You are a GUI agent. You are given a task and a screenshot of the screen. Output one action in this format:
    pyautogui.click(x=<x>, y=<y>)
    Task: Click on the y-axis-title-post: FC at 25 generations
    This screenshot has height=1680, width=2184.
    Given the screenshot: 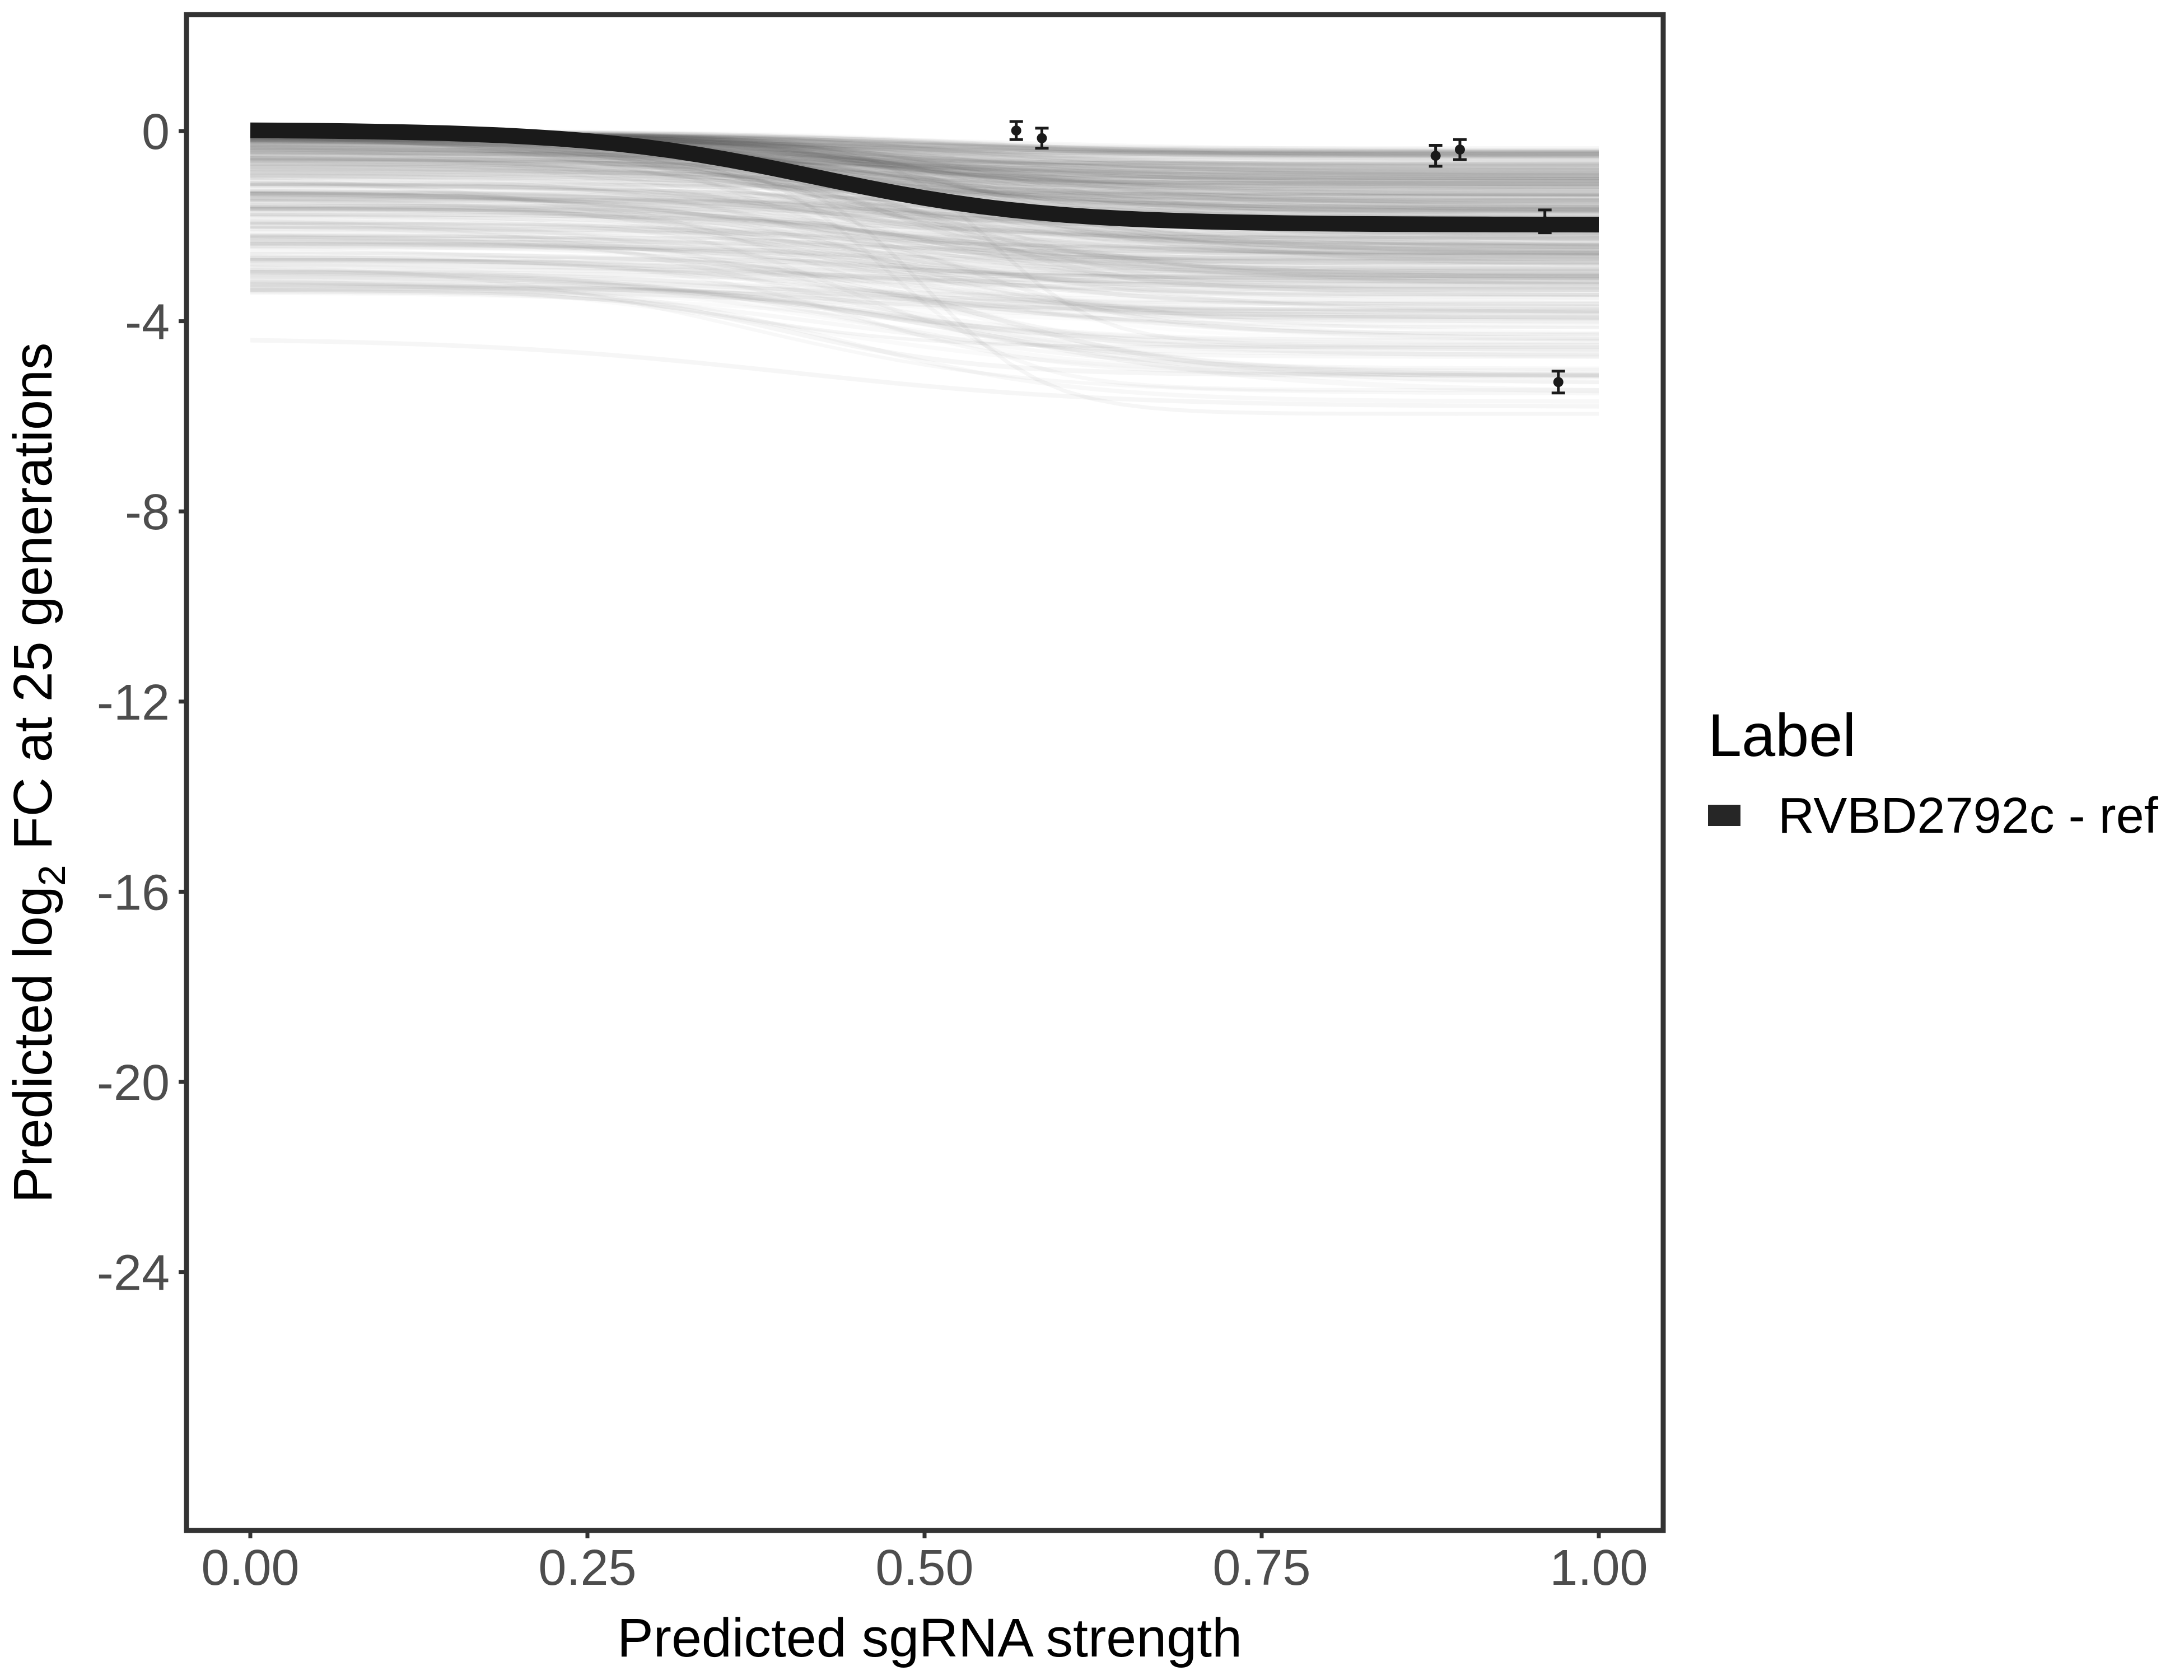 What is the action you would take?
    pyautogui.click(x=33, y=604)
    